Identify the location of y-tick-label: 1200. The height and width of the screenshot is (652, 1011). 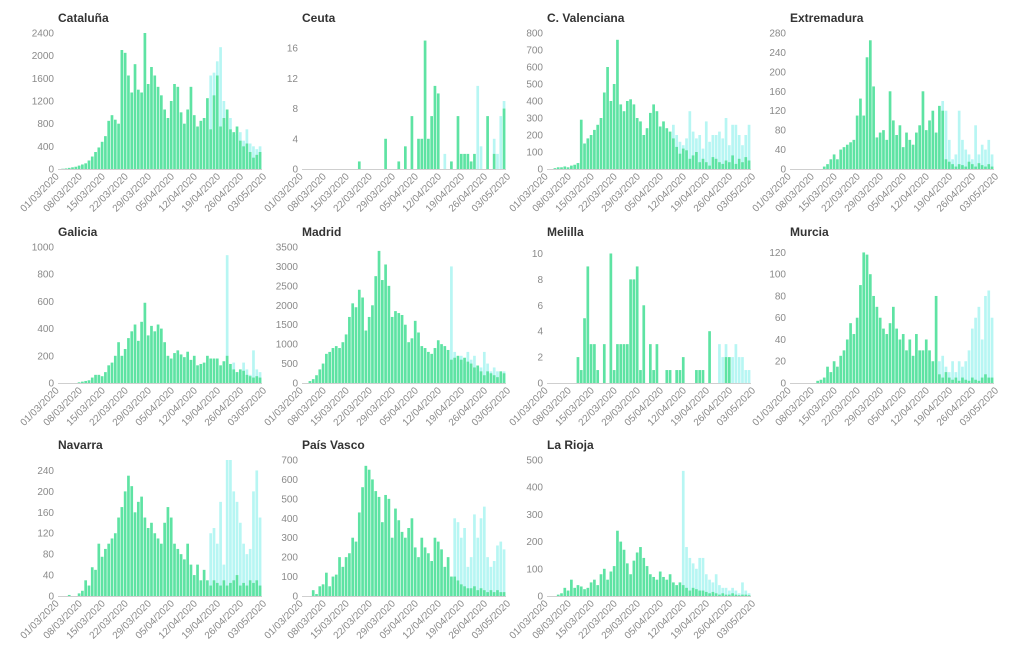
(43, 102).